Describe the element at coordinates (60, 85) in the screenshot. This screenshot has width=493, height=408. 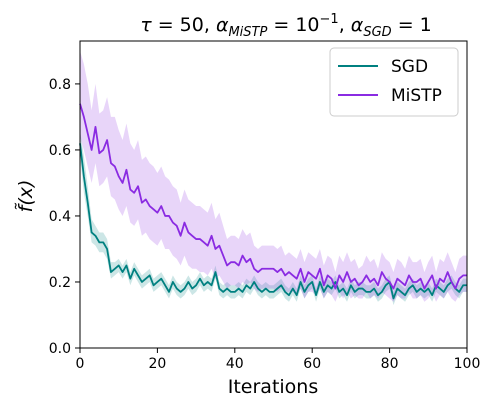
I see `y-tick-label: 0.8` at that location.